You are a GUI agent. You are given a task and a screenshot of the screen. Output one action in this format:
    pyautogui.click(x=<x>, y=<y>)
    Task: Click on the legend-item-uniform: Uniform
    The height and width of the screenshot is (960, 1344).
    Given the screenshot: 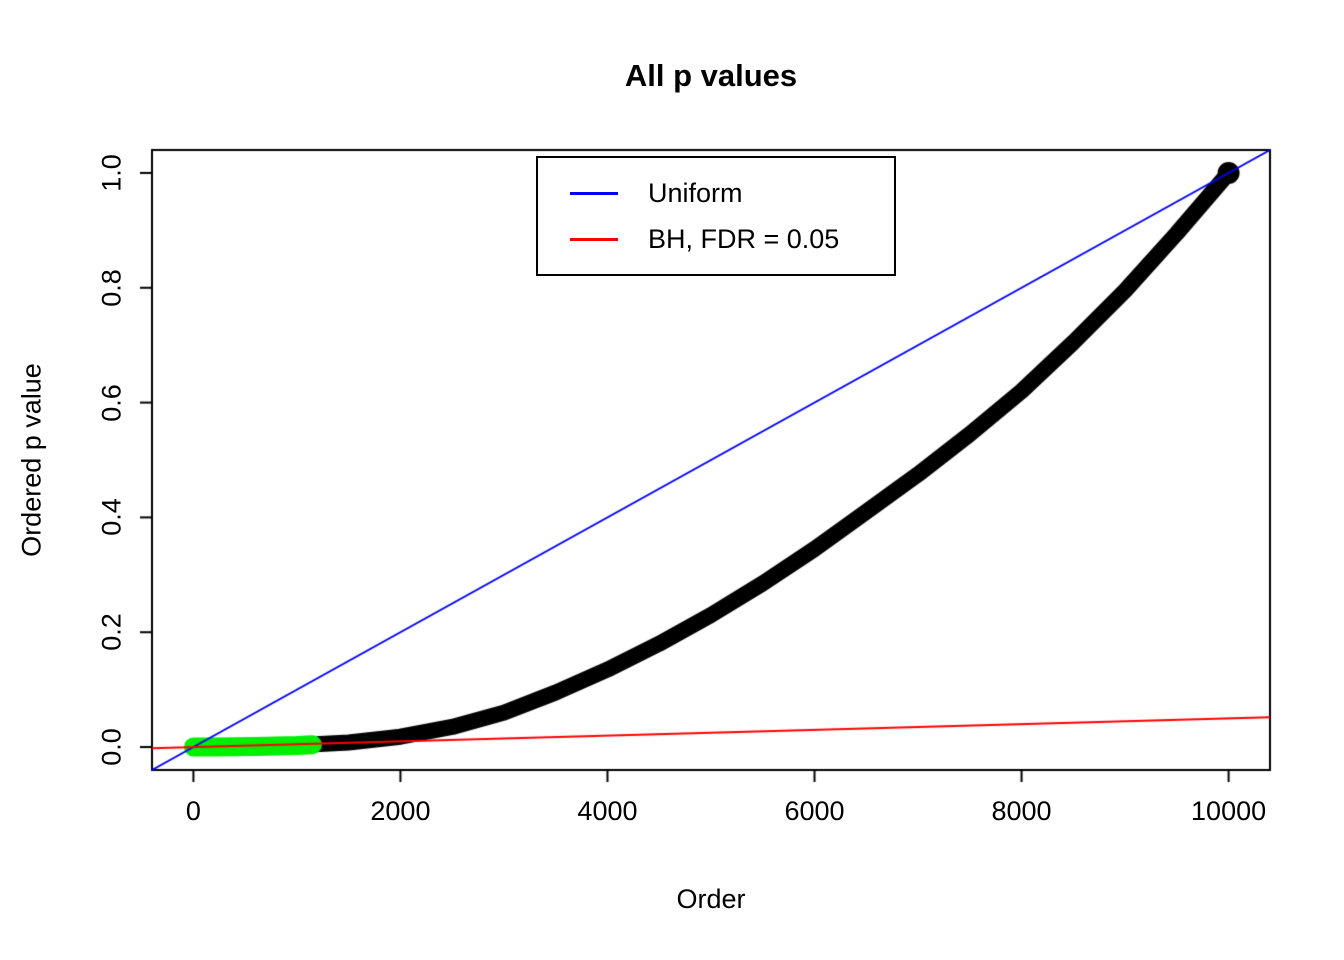 What is the action you would take?
    pyautogui.click(x=716, y=193)
    